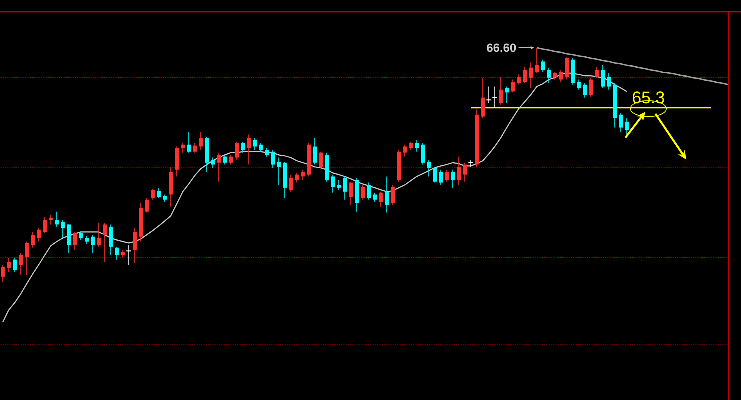 Image resolution: width=741 pixels, height=400 pixels. Describe the element at coordinates (501, 48) in the screenshot. I see `annotation: 66.60` at that location.